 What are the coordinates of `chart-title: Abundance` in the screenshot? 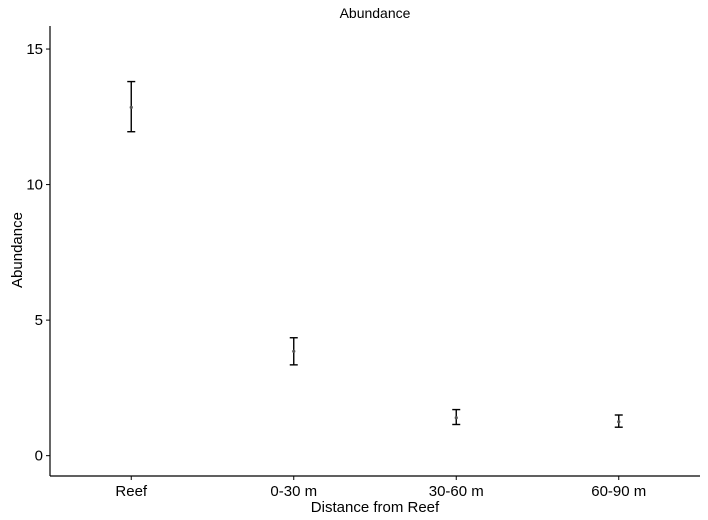 It's located at (375, 13).